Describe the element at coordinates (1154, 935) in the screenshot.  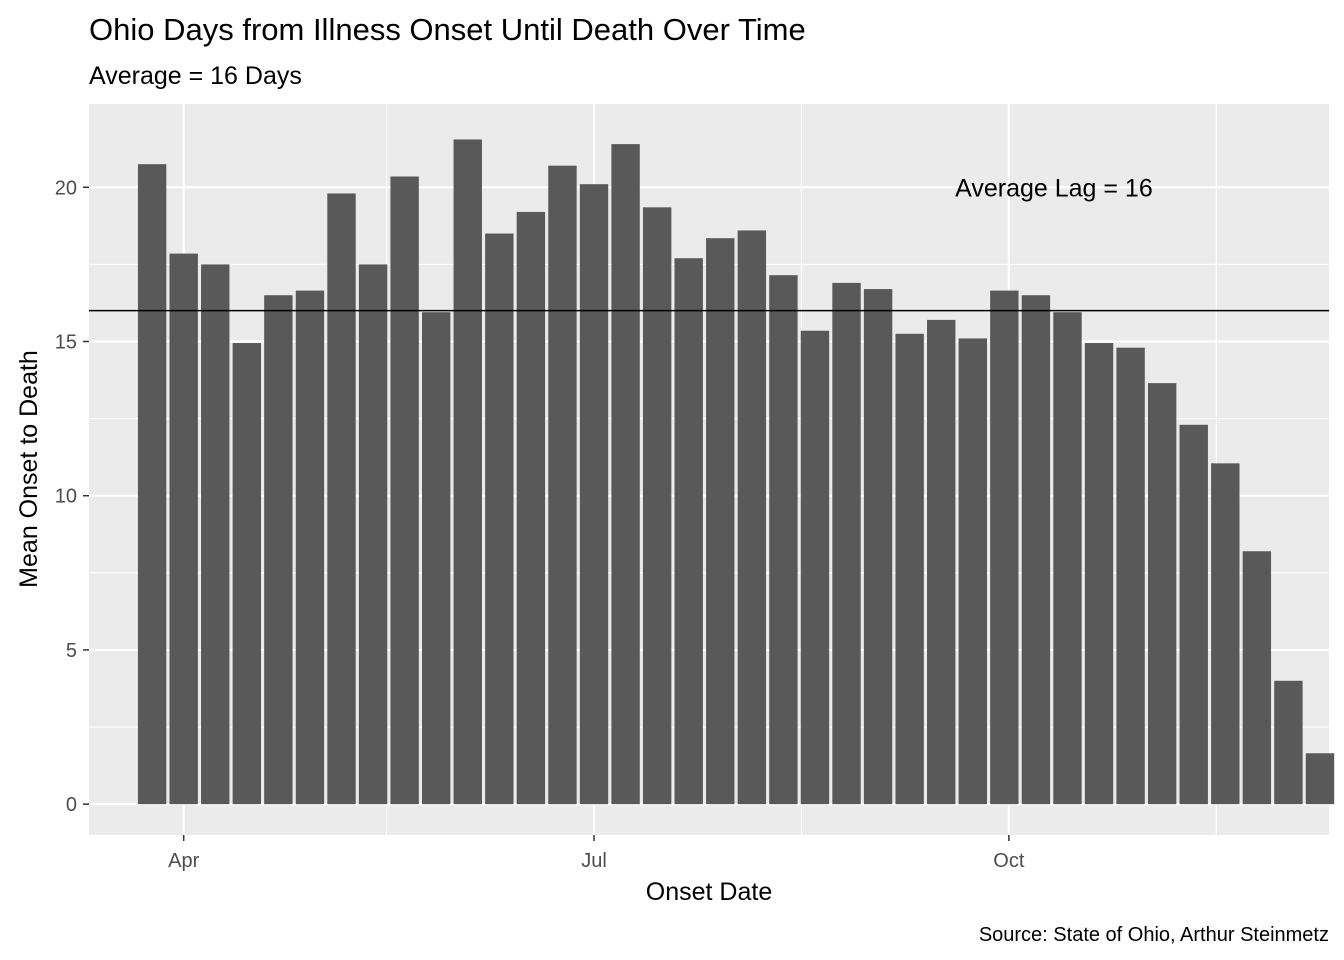
I see `source-caption: Source: State of Ohio, Arthur Steinmetz` at that location.